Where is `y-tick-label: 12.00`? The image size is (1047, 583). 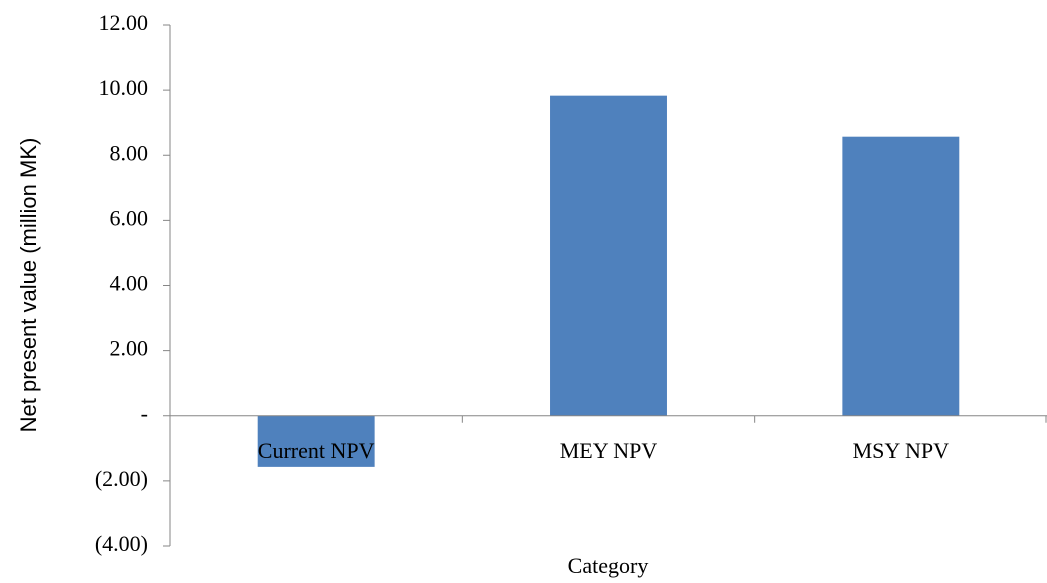
y-tick-label: 12.00 is located at coordinates (124, 22).